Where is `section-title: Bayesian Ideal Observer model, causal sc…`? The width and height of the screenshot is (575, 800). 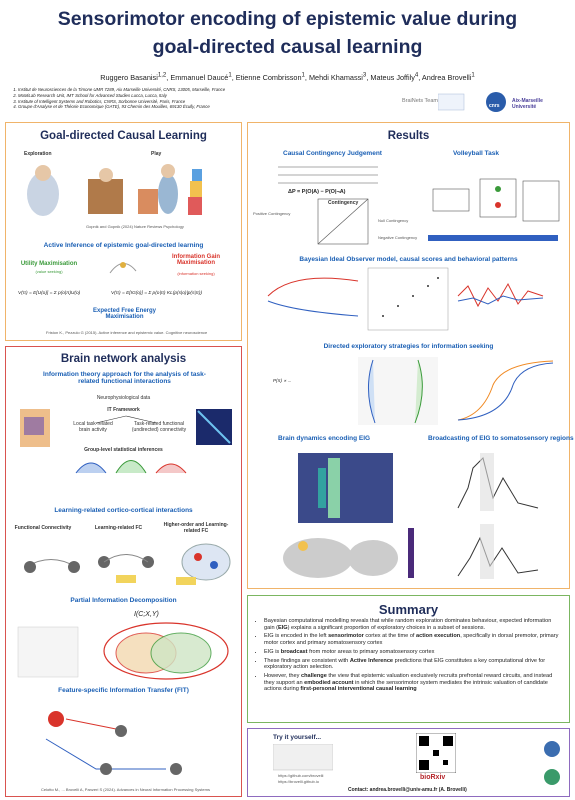 section-title: Bayesian Ideal Observer model, causal sc… is located at coordinates (408, 259).